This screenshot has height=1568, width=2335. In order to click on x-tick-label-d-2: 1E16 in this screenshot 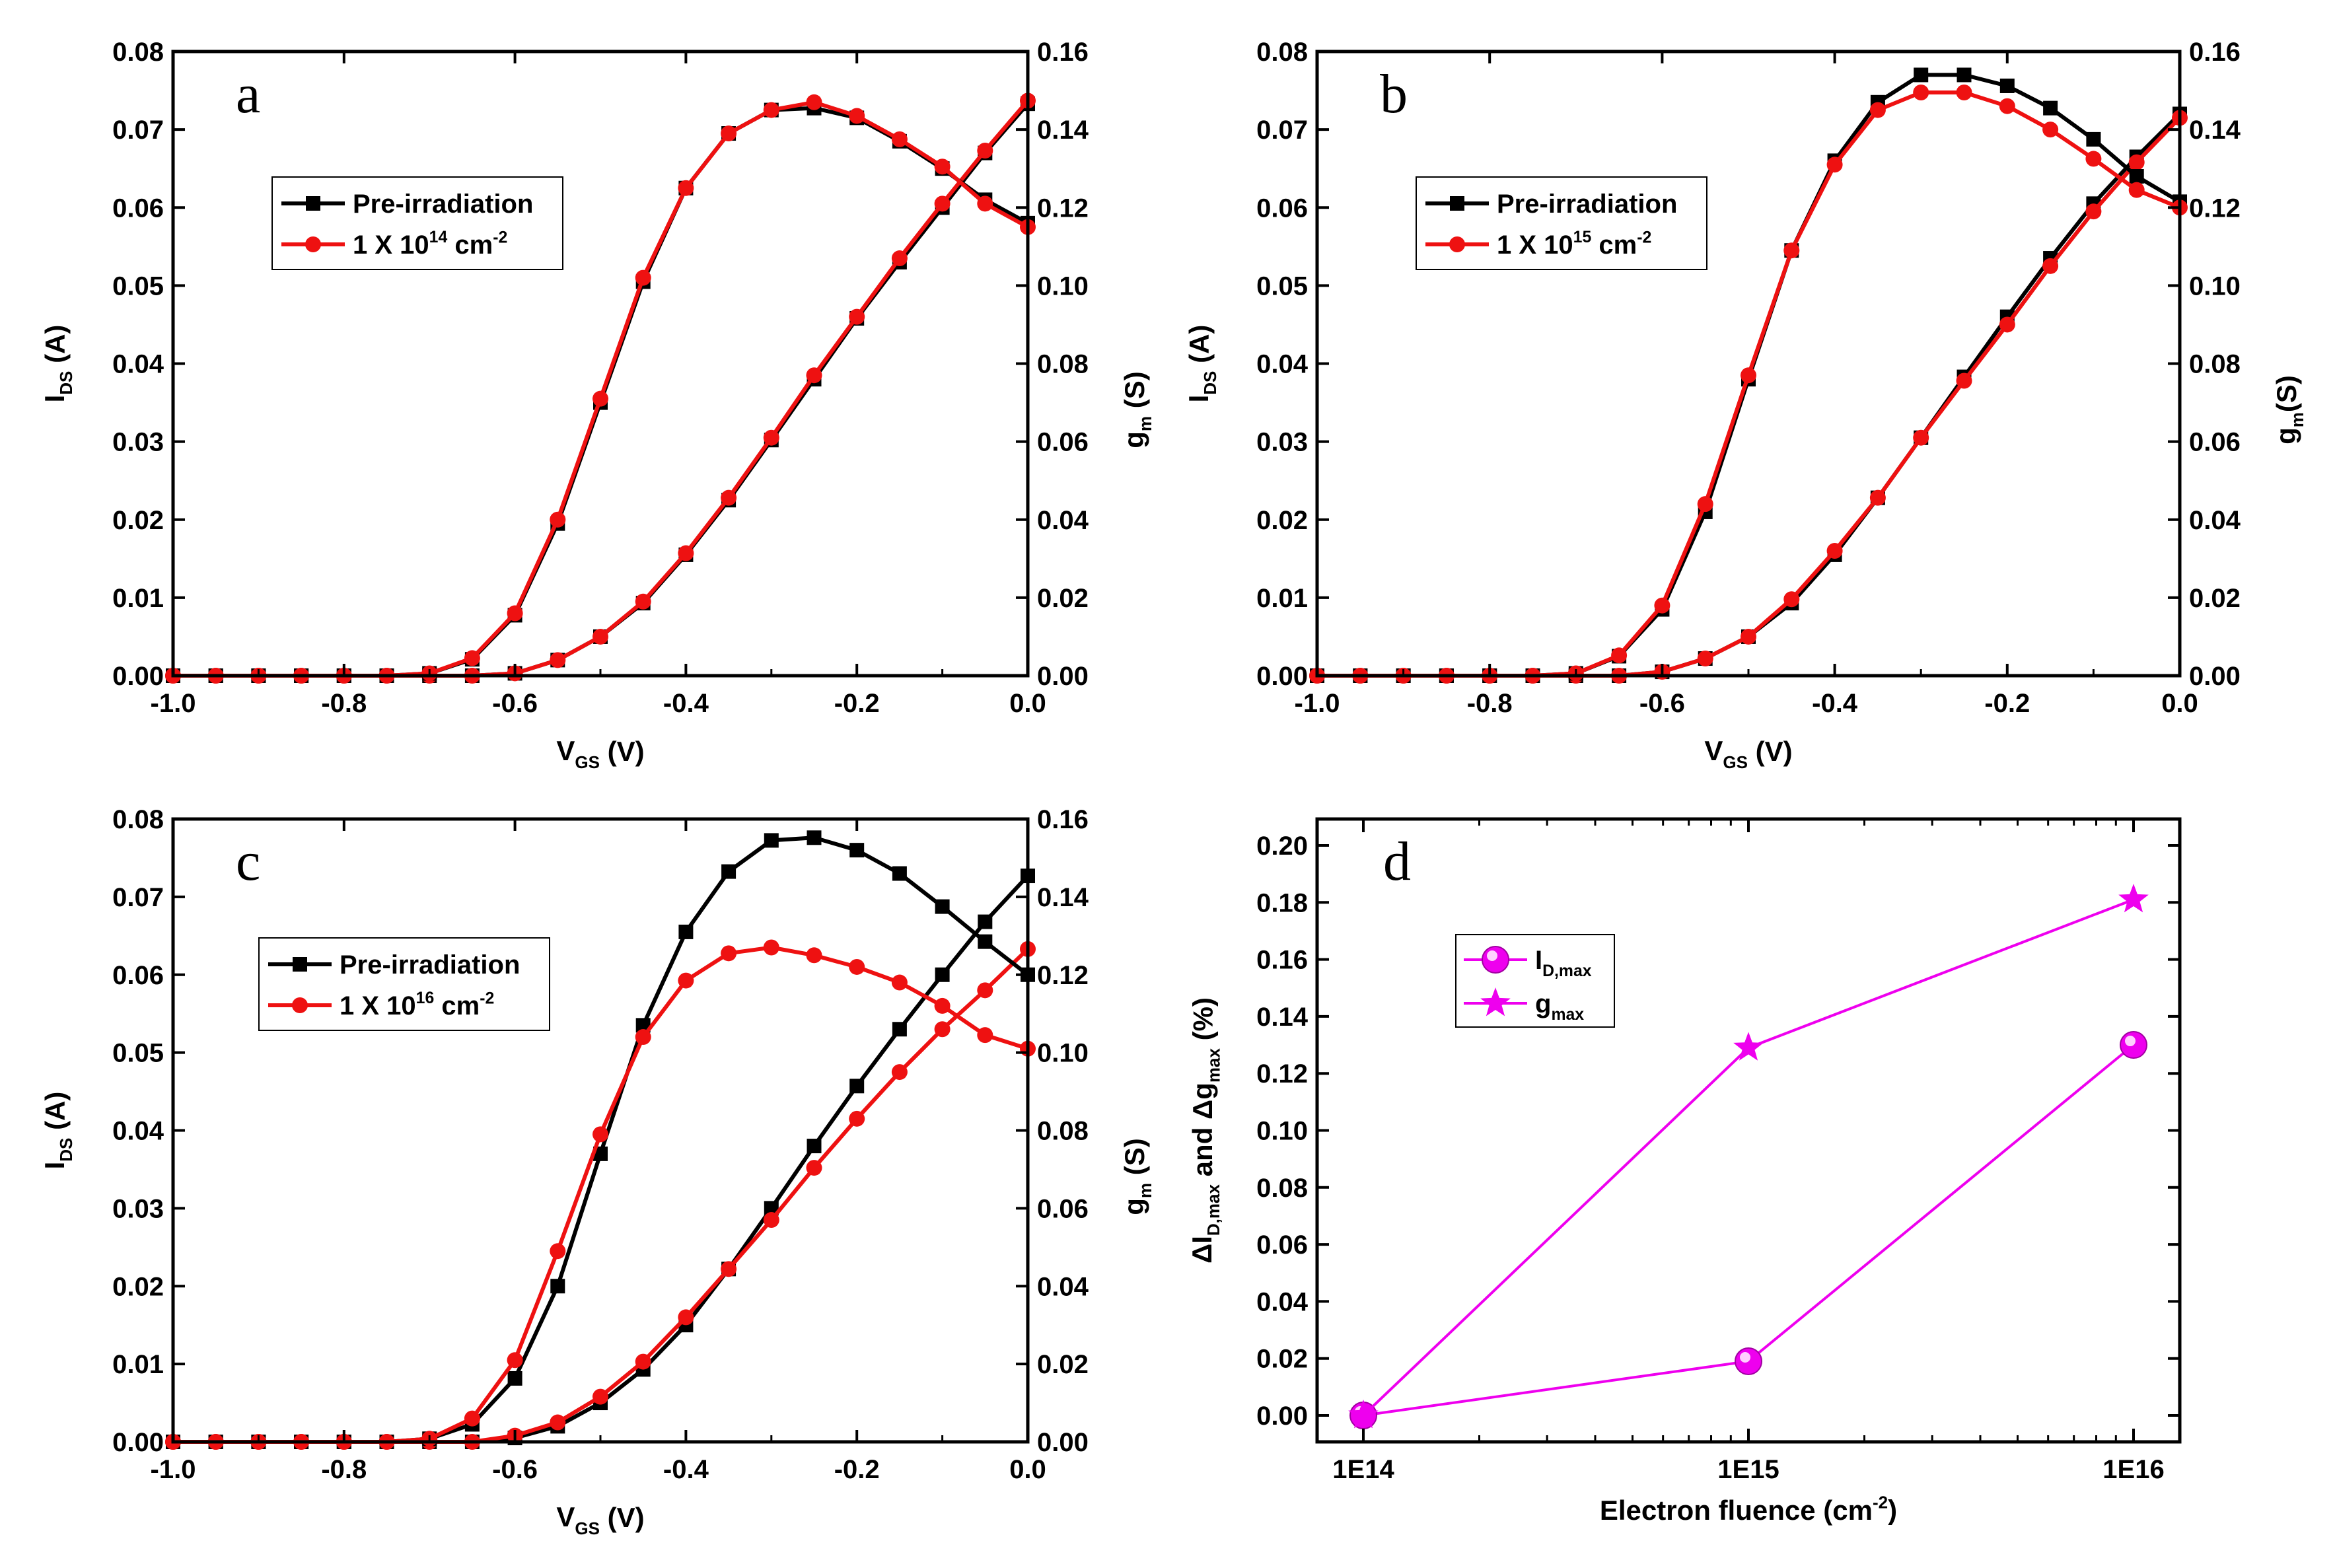, I will do `click(2133, 1469)`.